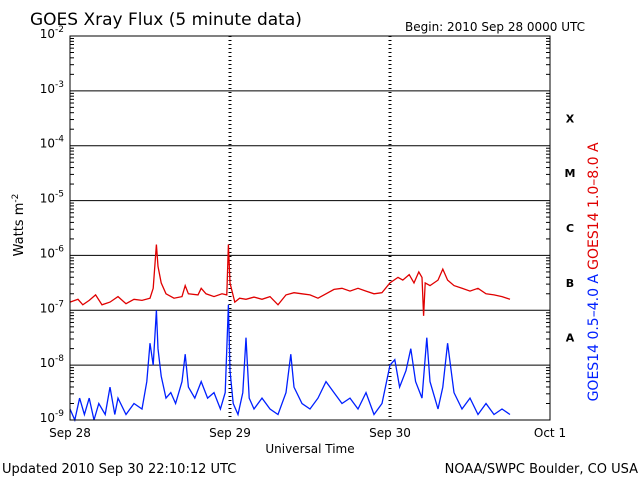 Image resolution: width=640 pixels, height=480 pixels. I want to click on x-tick-label-3: Oct 1, so click(550, 433).